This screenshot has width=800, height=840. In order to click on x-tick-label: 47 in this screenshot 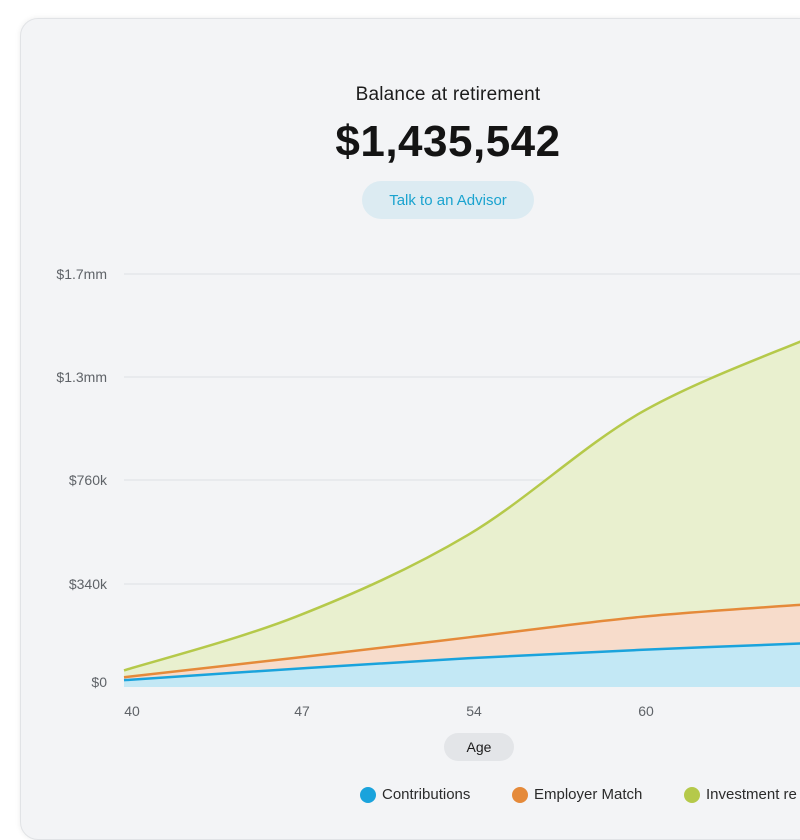, I will do `click(302, 711)`.